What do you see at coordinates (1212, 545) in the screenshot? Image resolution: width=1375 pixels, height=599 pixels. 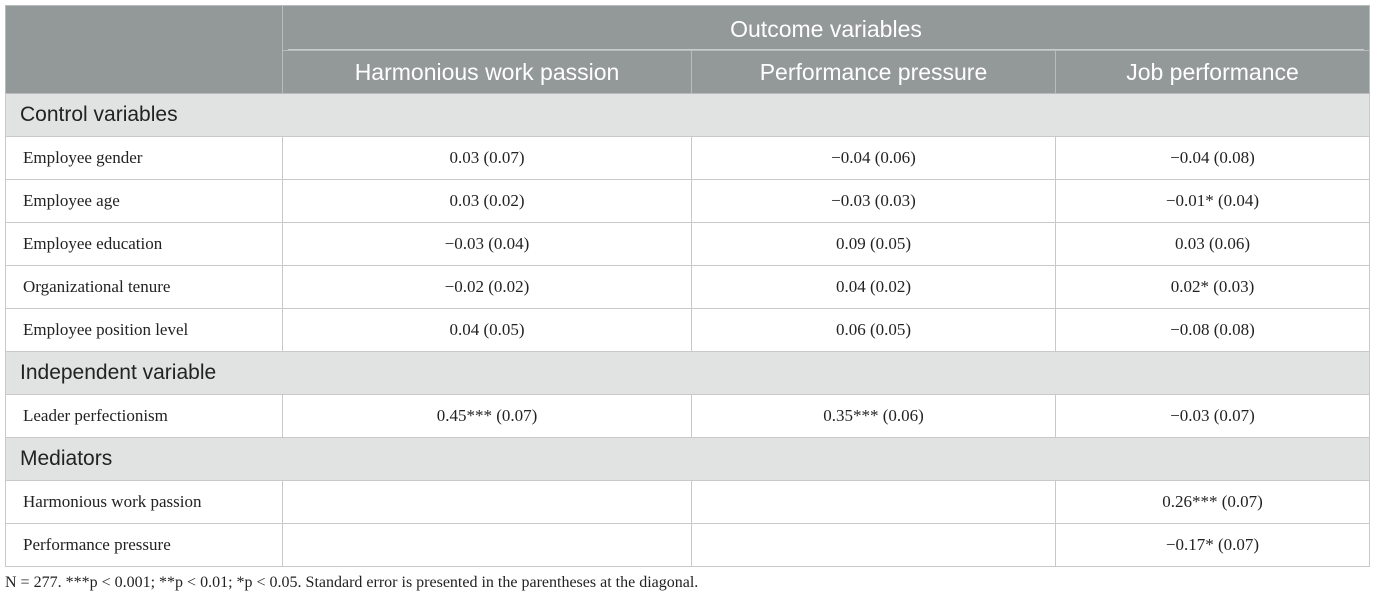 I see `cell-value: −0.17* (0.07)` at bounding box center [1212, 545].